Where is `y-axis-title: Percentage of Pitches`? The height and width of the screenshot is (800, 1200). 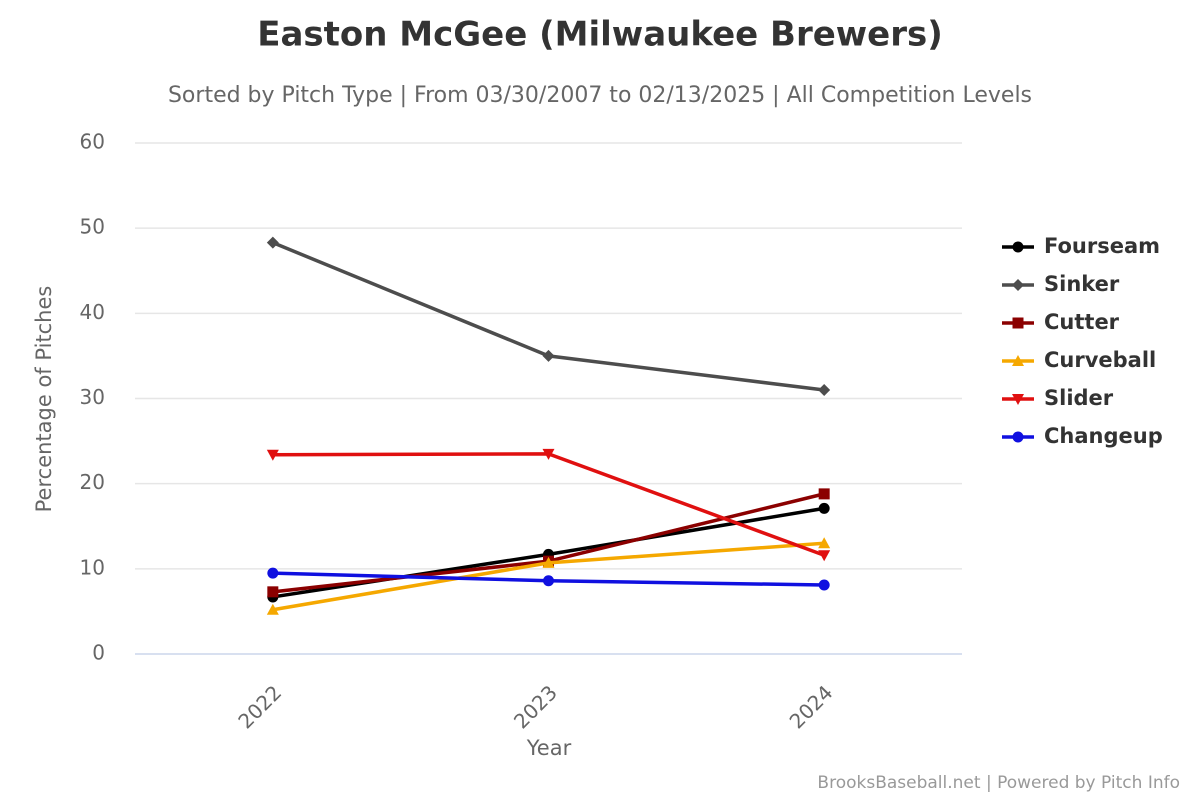 y-axis-title: Percentage of Pitches is located at coordinates (44, 399).